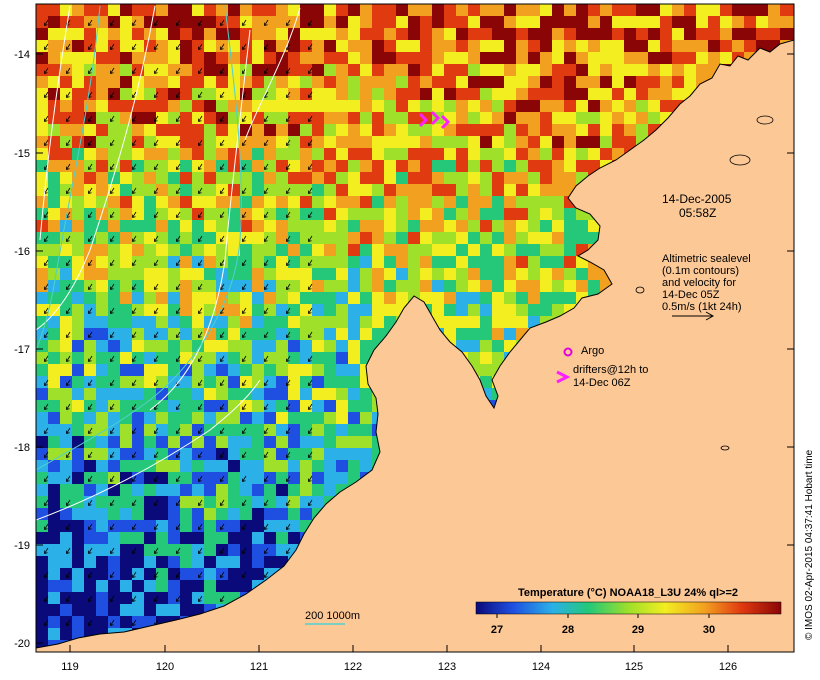 This screenshot has width=820, height=680. I want to click on island, so click(765, 120).